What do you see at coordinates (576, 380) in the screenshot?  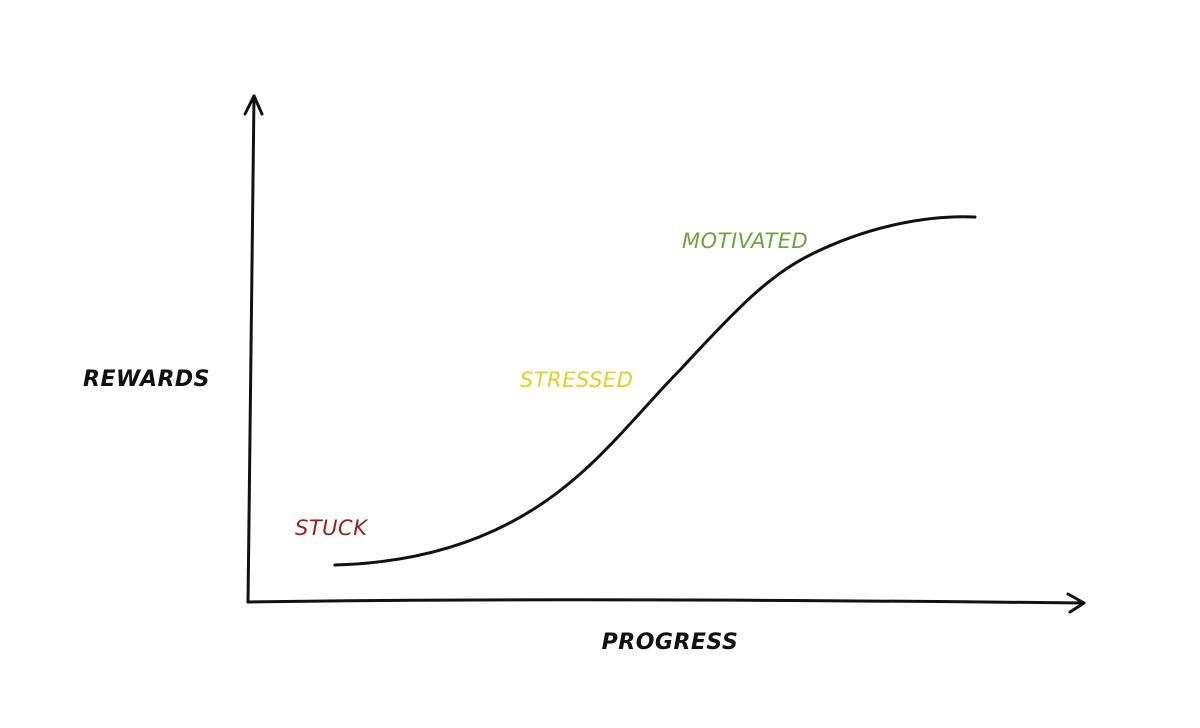 I see `stage-label: STRESSED` at bounding box center [576, 380].